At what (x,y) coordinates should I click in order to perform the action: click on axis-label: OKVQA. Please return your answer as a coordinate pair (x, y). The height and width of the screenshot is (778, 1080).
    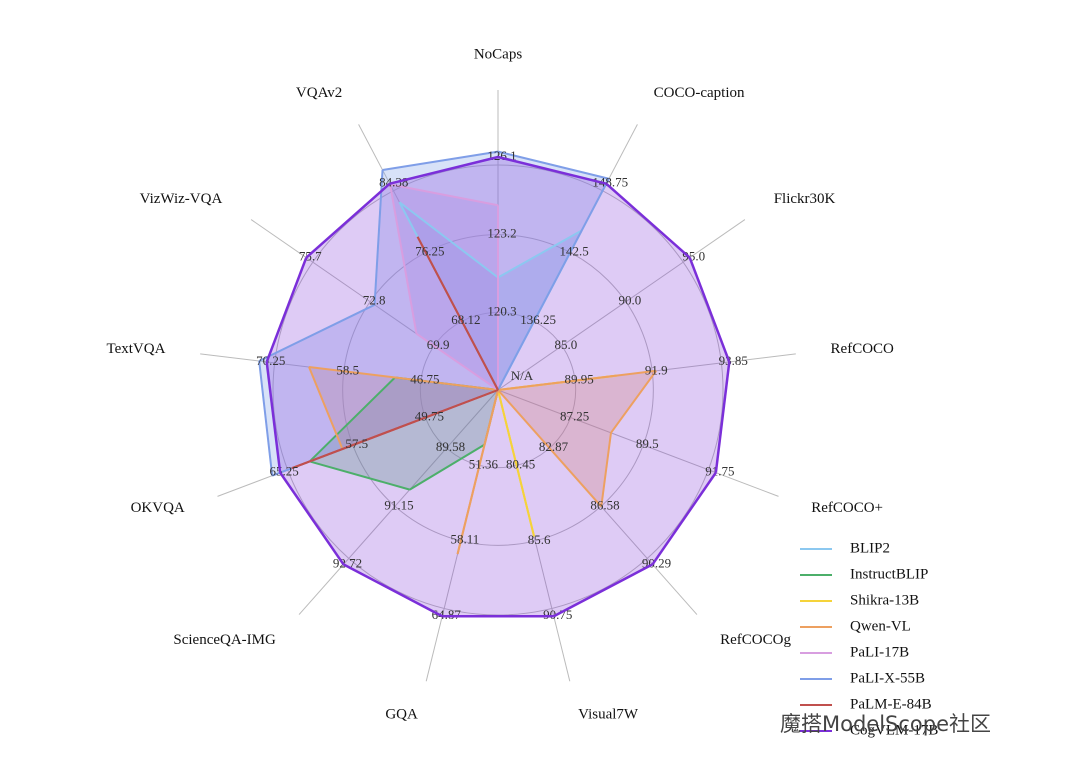
    Looking at the image, I should click on (158, 508).